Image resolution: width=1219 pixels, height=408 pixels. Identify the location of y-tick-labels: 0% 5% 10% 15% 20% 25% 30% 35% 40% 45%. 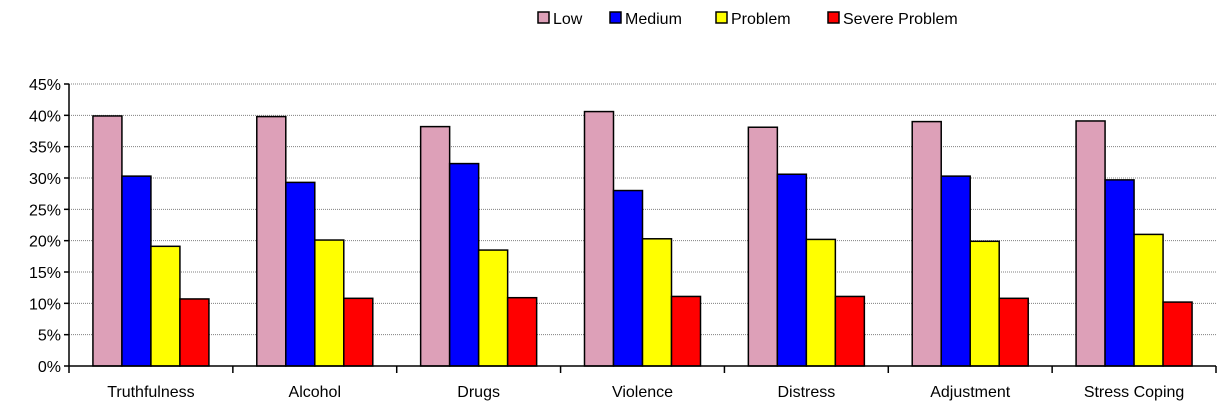
(45, 226).